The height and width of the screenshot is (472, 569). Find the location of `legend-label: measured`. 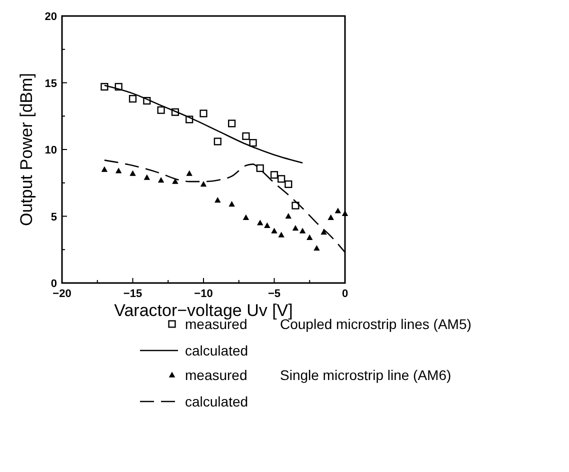

legend-label: measured is located at coordinates (216, 375).